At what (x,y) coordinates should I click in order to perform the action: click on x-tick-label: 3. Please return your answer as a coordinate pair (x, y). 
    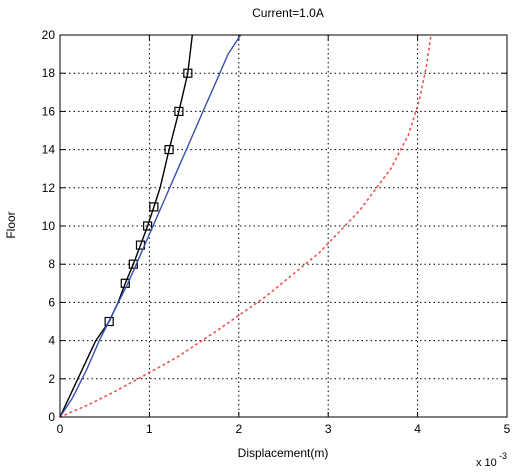
    Looking at the image, I should click on (328, 429).